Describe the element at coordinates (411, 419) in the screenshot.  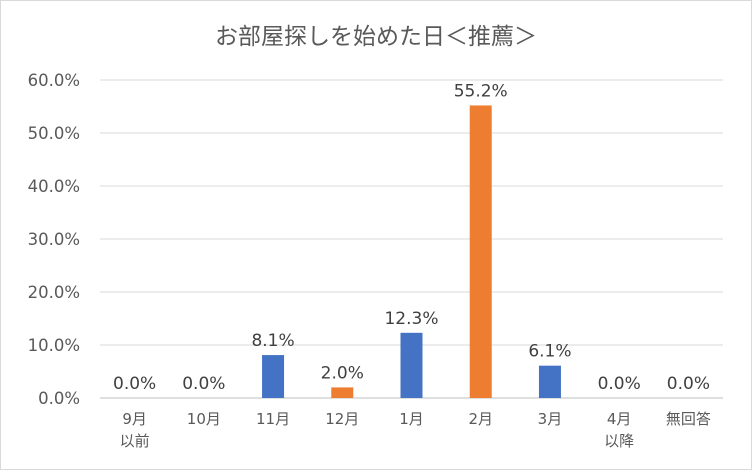
I see `x-tick-label: 1月` at that location.